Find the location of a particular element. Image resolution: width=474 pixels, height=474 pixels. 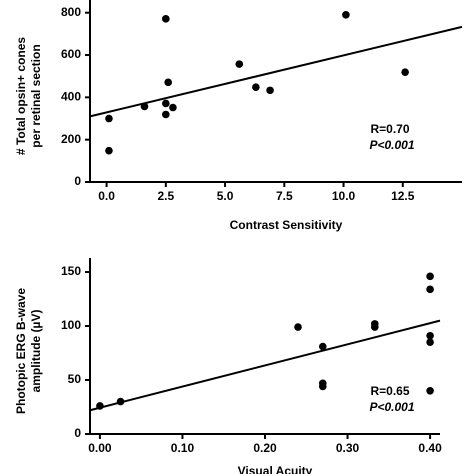

annotation: R=0.70 is located at coordinates (389, 129).